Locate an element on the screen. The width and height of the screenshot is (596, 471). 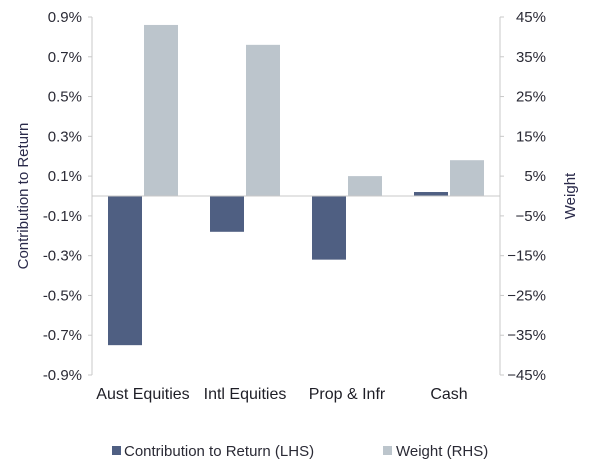
left-axis-title: Contribution to Return is located at coordinates (23, 196).